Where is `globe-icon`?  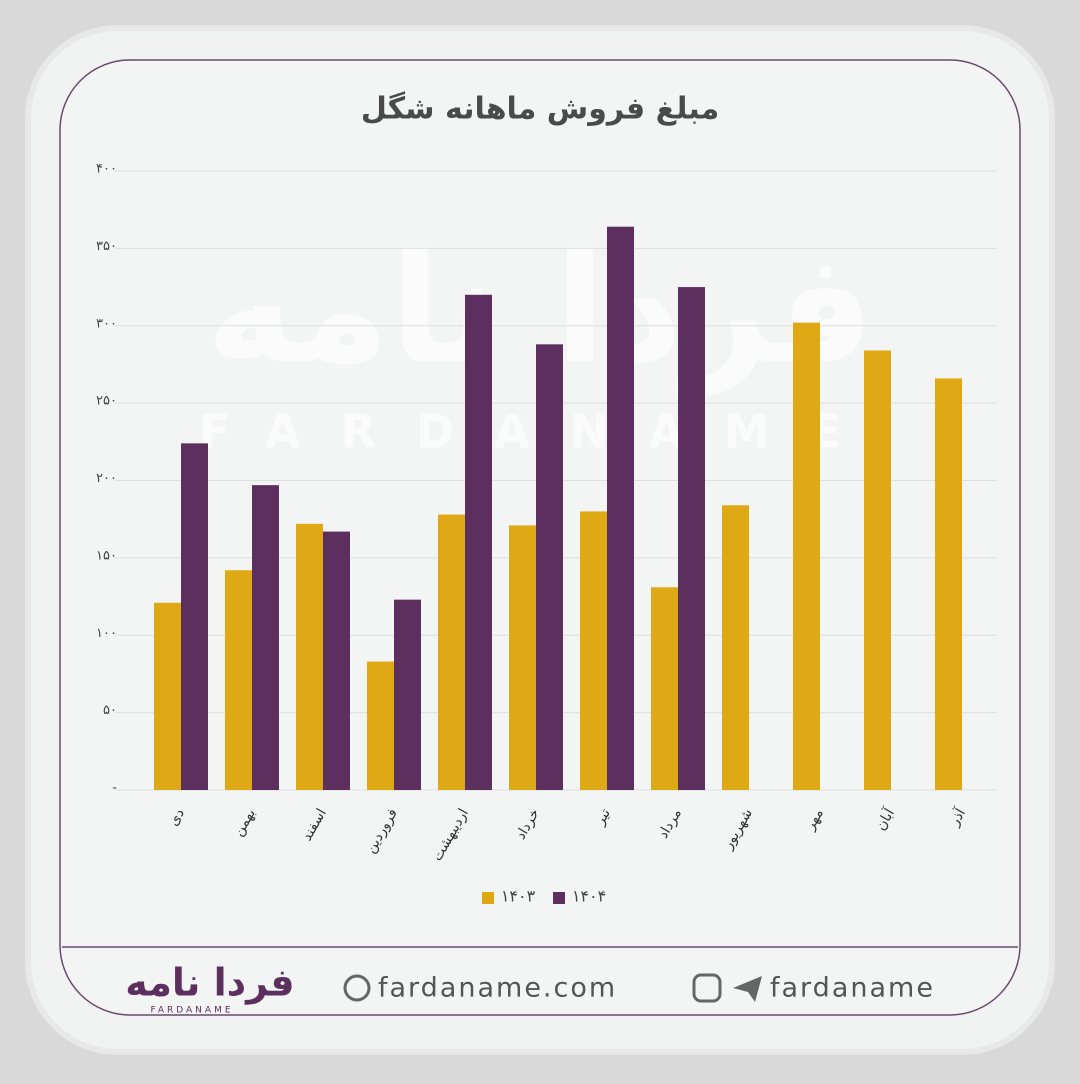
globe-icon is located at coordinates (357, 988).